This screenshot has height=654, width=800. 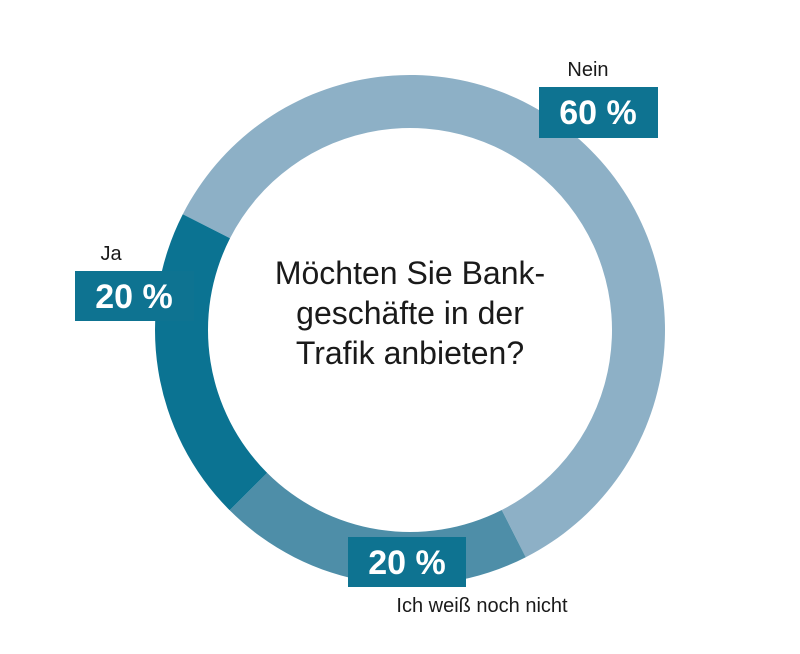 What do you see at coordinates (410, 273) in the screenshot?
I see `question-line-1: Möchten Sie Bank-` at bounding box center [410, 273].